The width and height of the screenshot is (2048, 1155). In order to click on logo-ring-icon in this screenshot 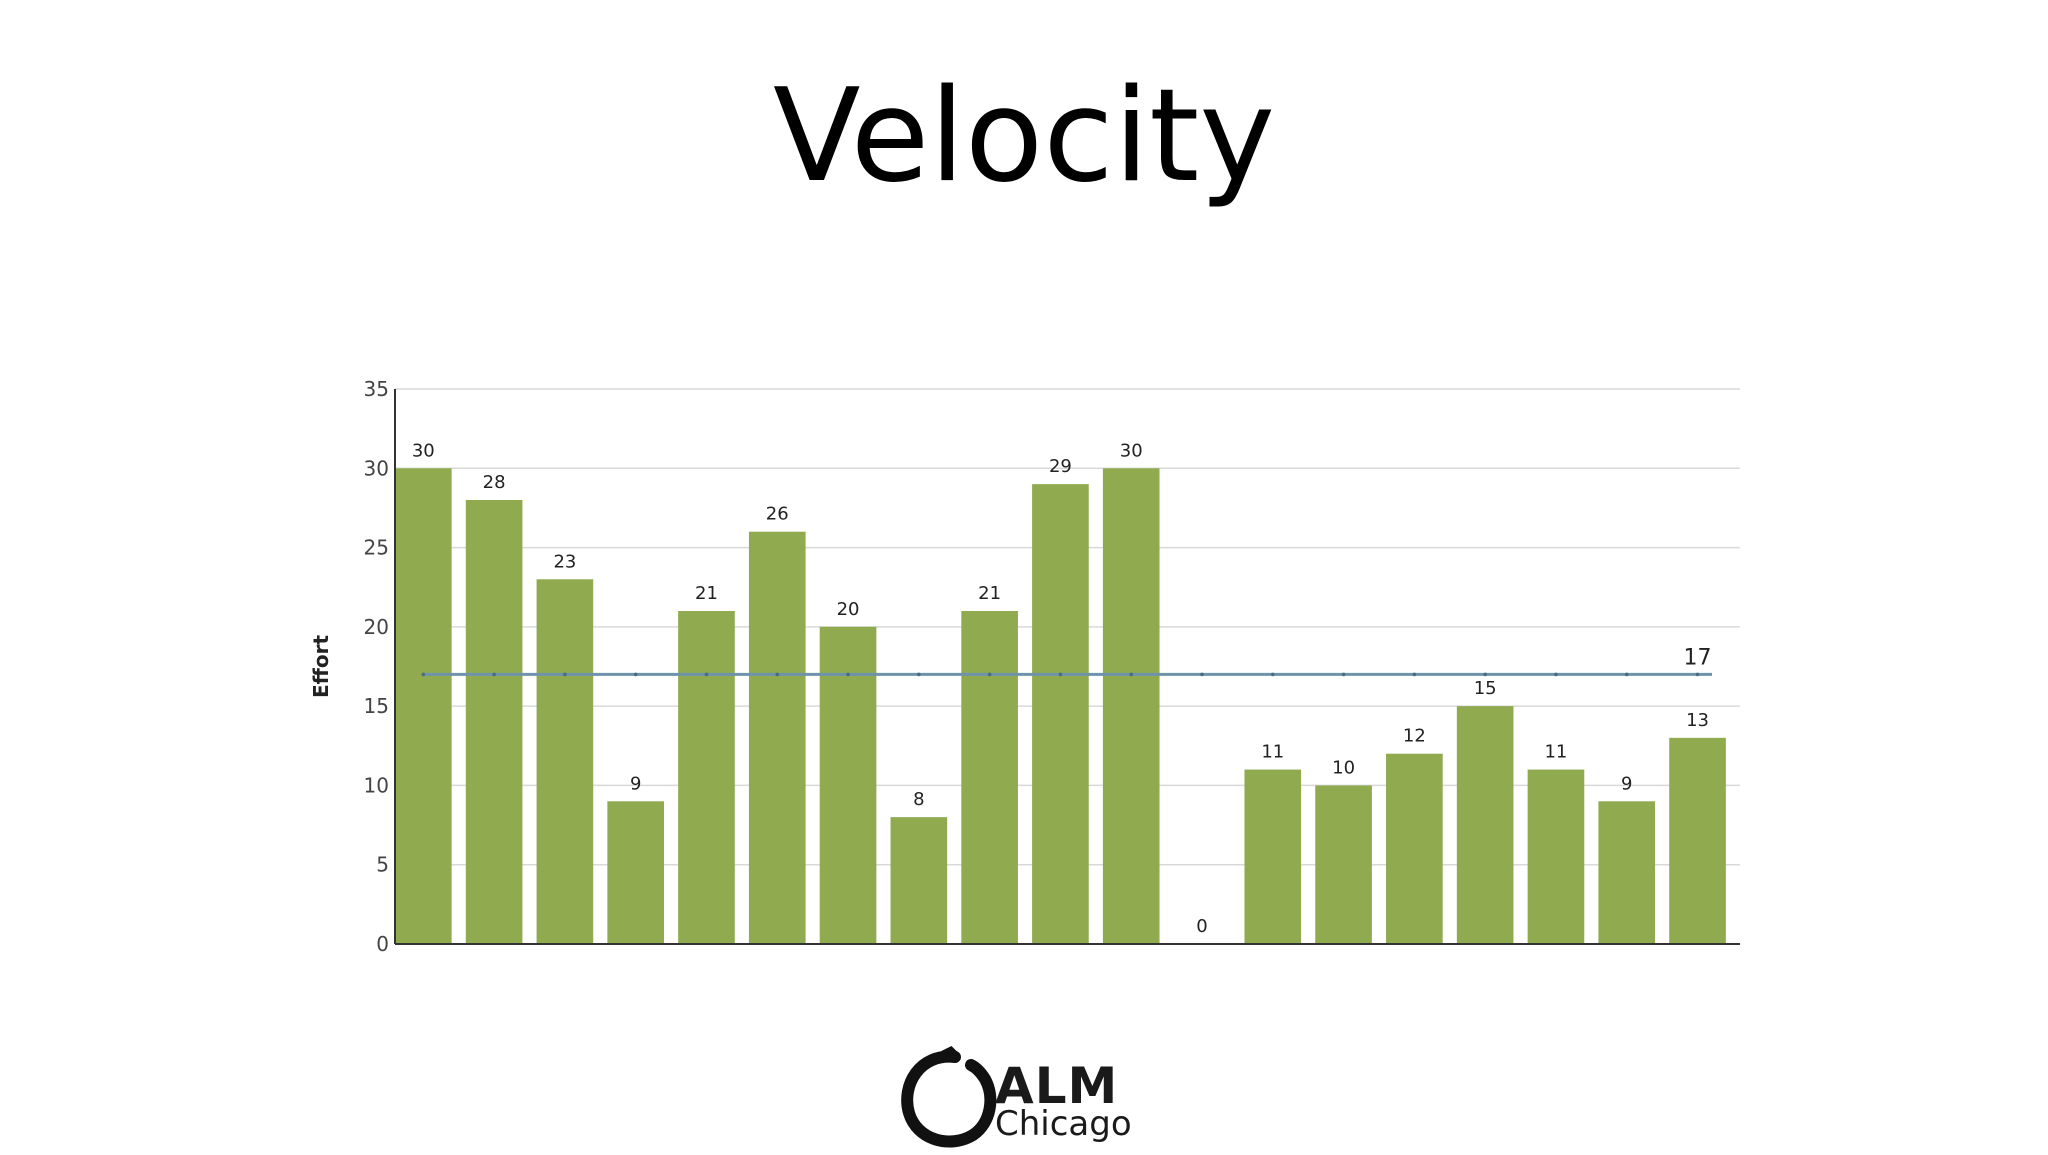, I will do `click(949, 1096)`.